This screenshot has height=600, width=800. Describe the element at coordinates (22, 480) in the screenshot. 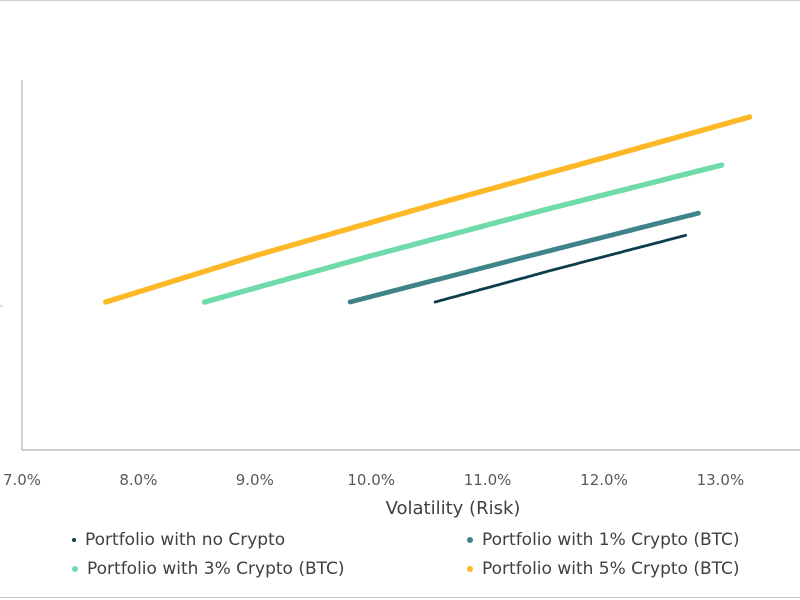

I see `x-tick-label: 7.0%` at that location.